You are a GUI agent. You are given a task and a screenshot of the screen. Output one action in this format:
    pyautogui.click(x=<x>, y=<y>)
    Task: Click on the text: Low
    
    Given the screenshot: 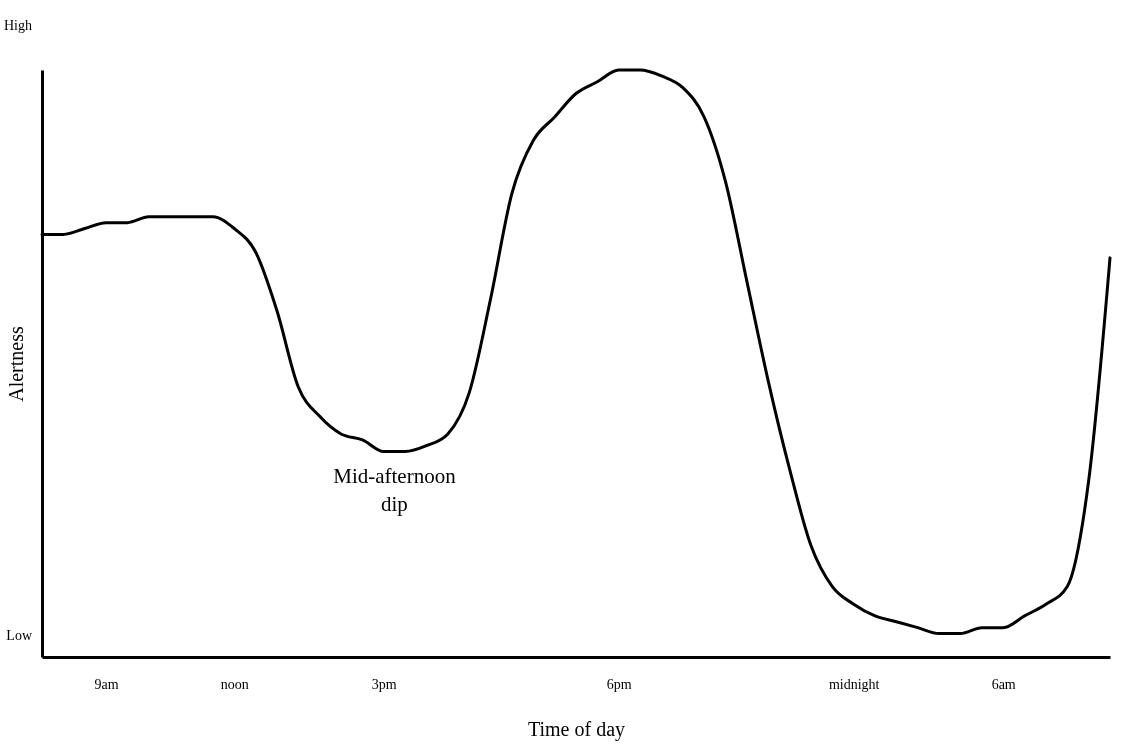 What is the action you would take?
    pyautogui.click(x=19, y=635)
    